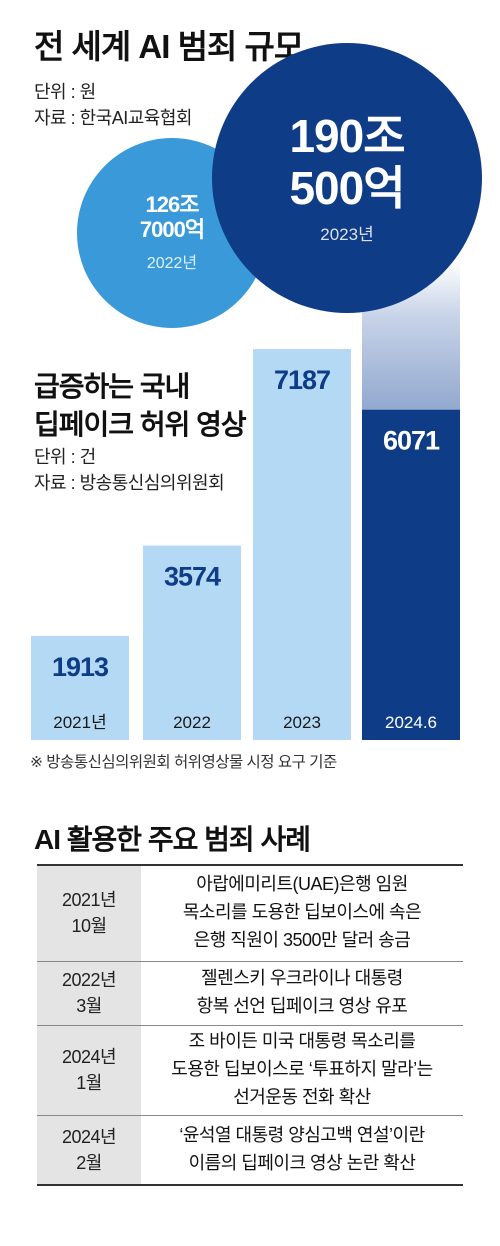 The image size is (500, 1246). What do you see at coordinates (89, 1069) in the screenshot?
I see `case-date: 2024년 1월` at bounding box center [89, 1069].